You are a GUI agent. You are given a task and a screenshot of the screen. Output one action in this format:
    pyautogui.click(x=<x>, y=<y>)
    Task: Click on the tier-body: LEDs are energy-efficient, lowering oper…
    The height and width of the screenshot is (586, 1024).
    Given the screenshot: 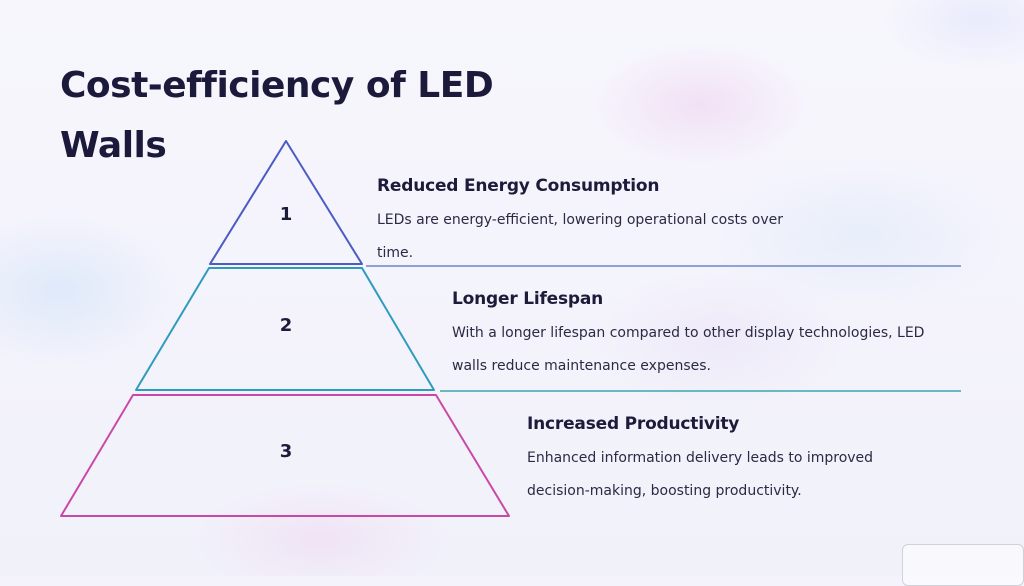 What is the action you would take?
    pyautogui.click(x=580, y=236)
    